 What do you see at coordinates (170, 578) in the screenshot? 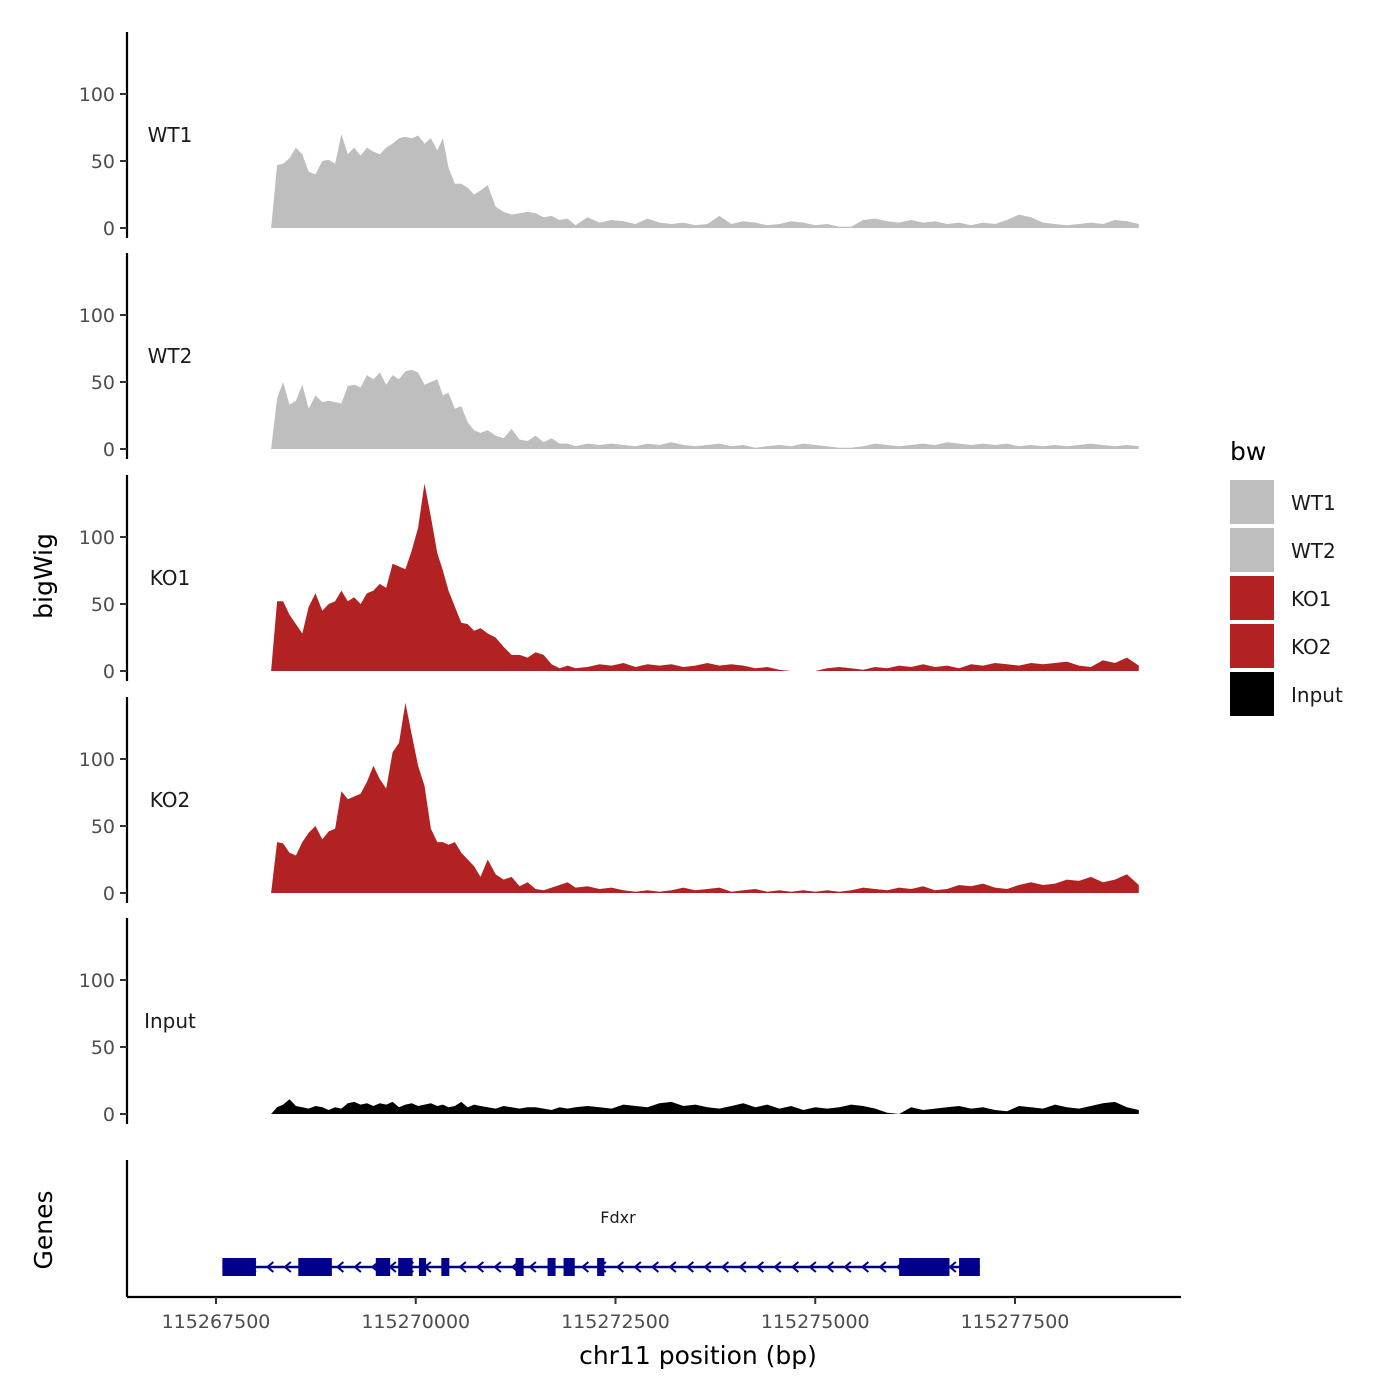
I see `track-label: KO1` at bounding box center [170, 578].